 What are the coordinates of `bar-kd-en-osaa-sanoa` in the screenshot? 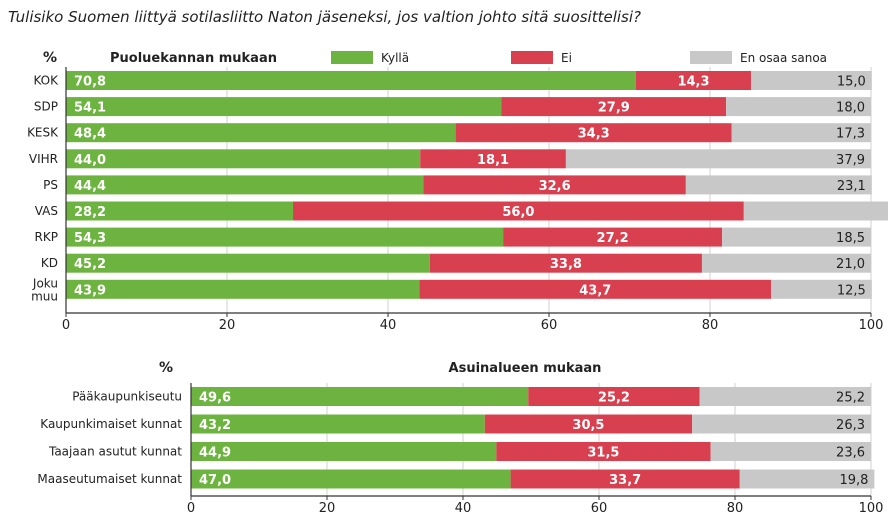 It's located at (786, 263).